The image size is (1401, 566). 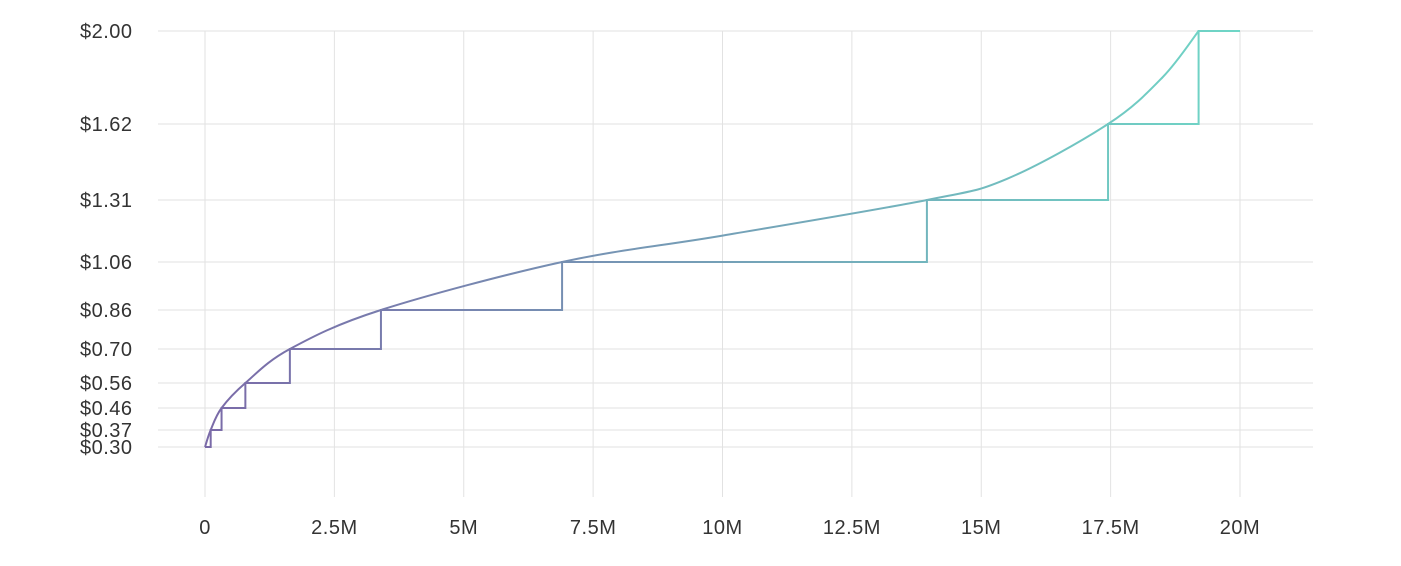 What do you see at coordinates (106, 263) in the screenshot?
I see `y-tick-label: $1.06` at bounding box center [106, 263].